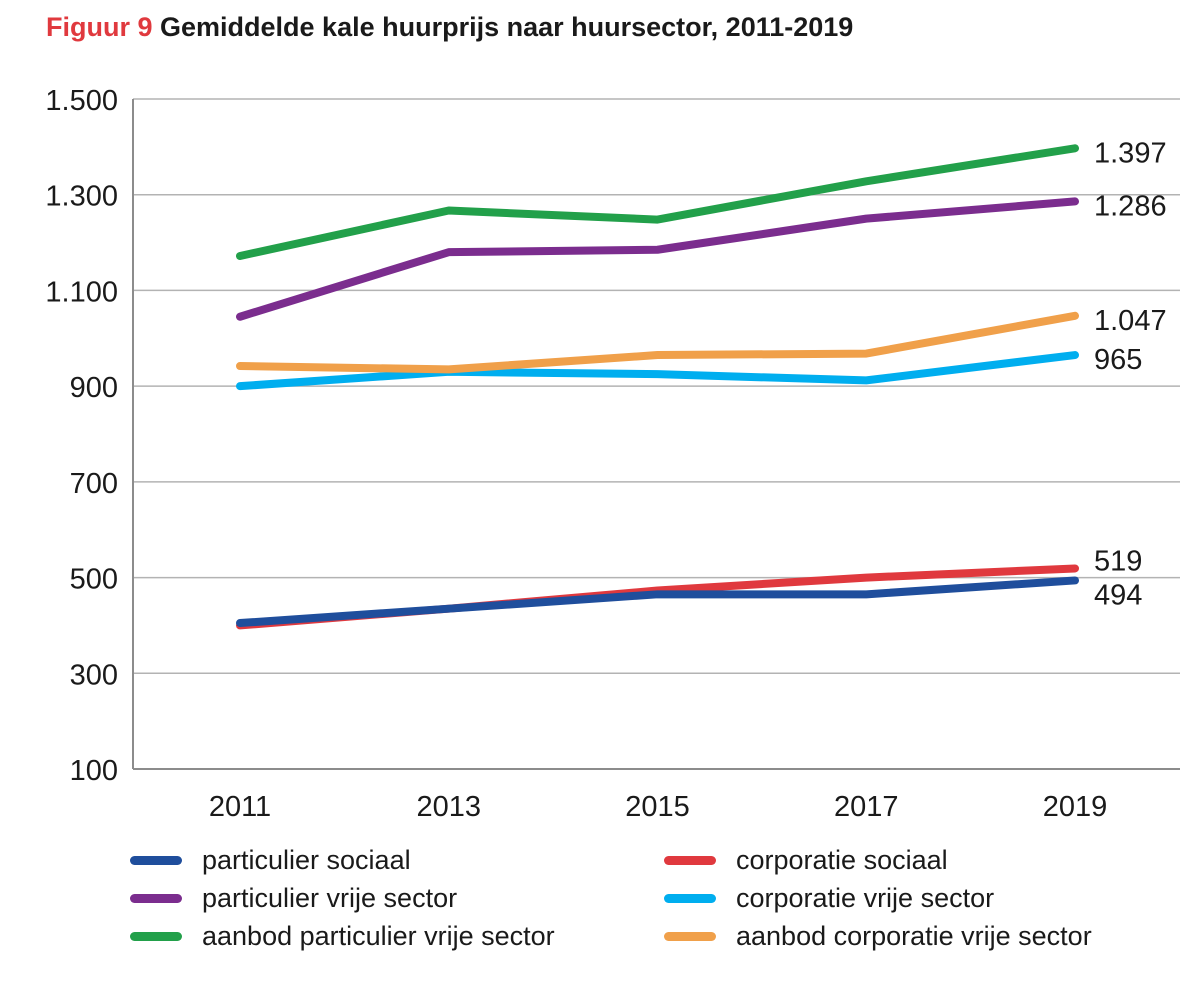 This screenshot has height=987, width=1200. I want to click on y-tick-label: 300, so click(94, 675).